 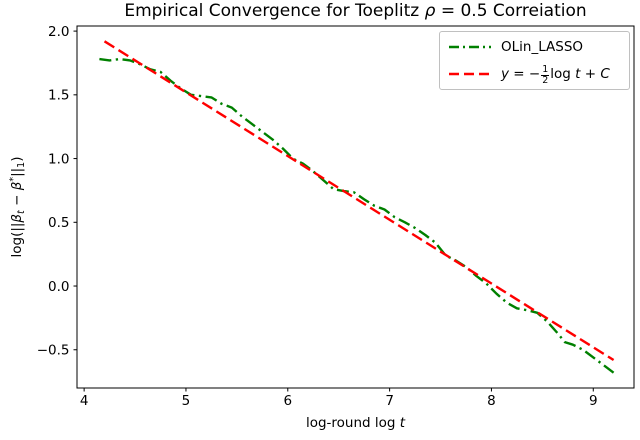 I want to click on legend-line-sample-dashed, so click(x=470, y=74).